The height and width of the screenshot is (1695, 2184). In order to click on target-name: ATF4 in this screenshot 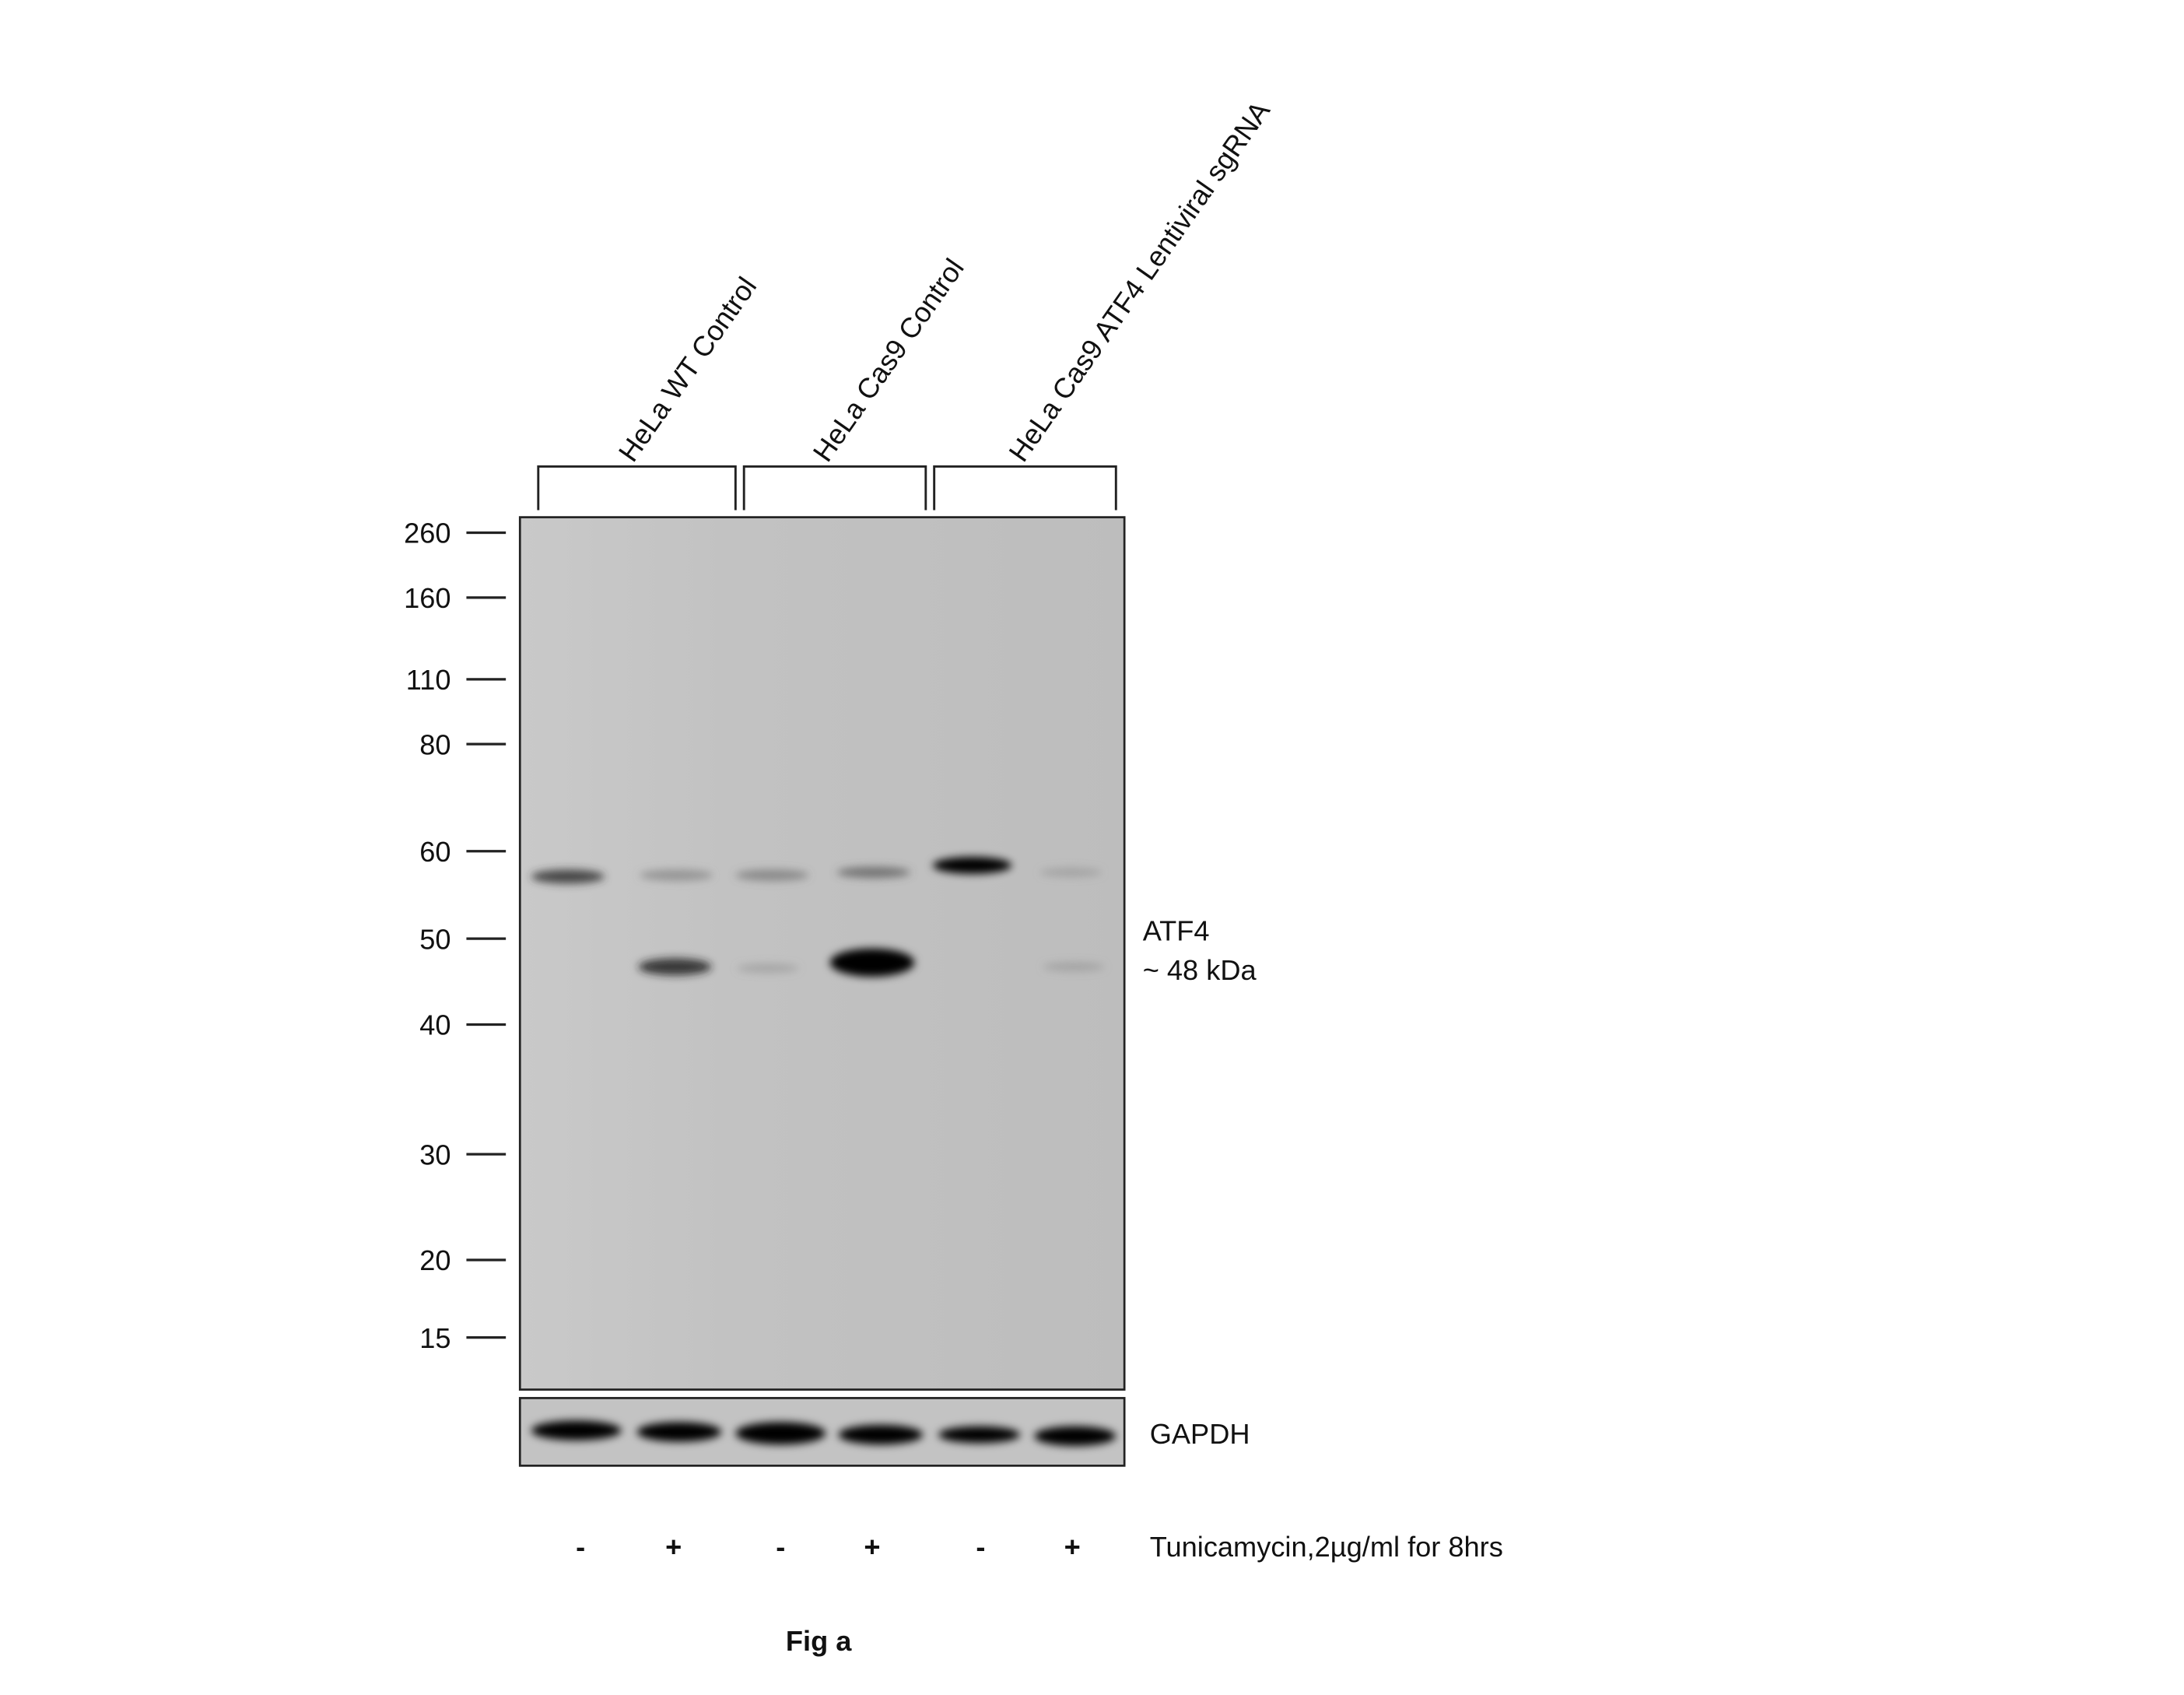, I will do `click(1176, 930)`.